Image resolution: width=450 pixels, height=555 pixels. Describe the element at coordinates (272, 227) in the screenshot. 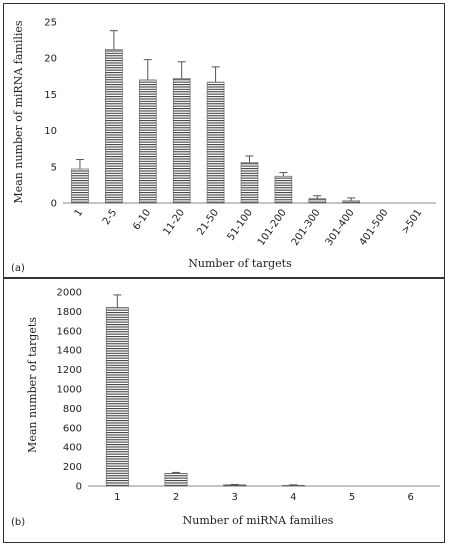

I see `x-tick-label: 101-200` at that location.